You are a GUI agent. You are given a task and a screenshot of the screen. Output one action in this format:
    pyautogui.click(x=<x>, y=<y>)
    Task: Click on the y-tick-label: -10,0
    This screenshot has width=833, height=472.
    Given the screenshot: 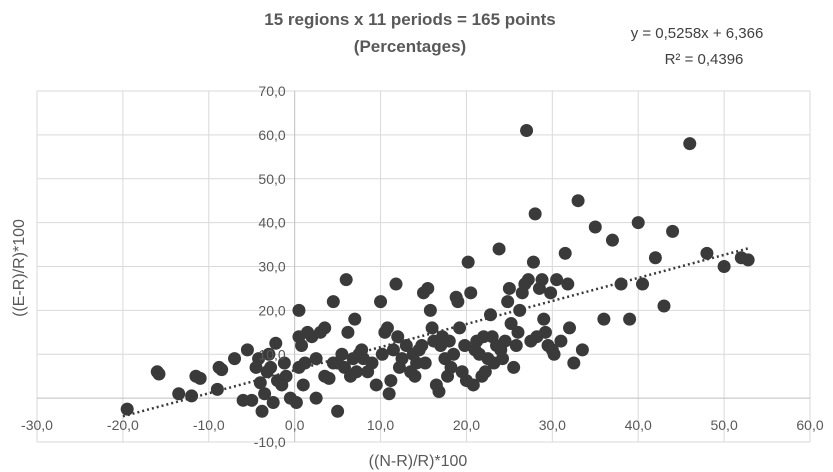 What is the action you would take?
    pyautogui.click(x=270, y=442)
    